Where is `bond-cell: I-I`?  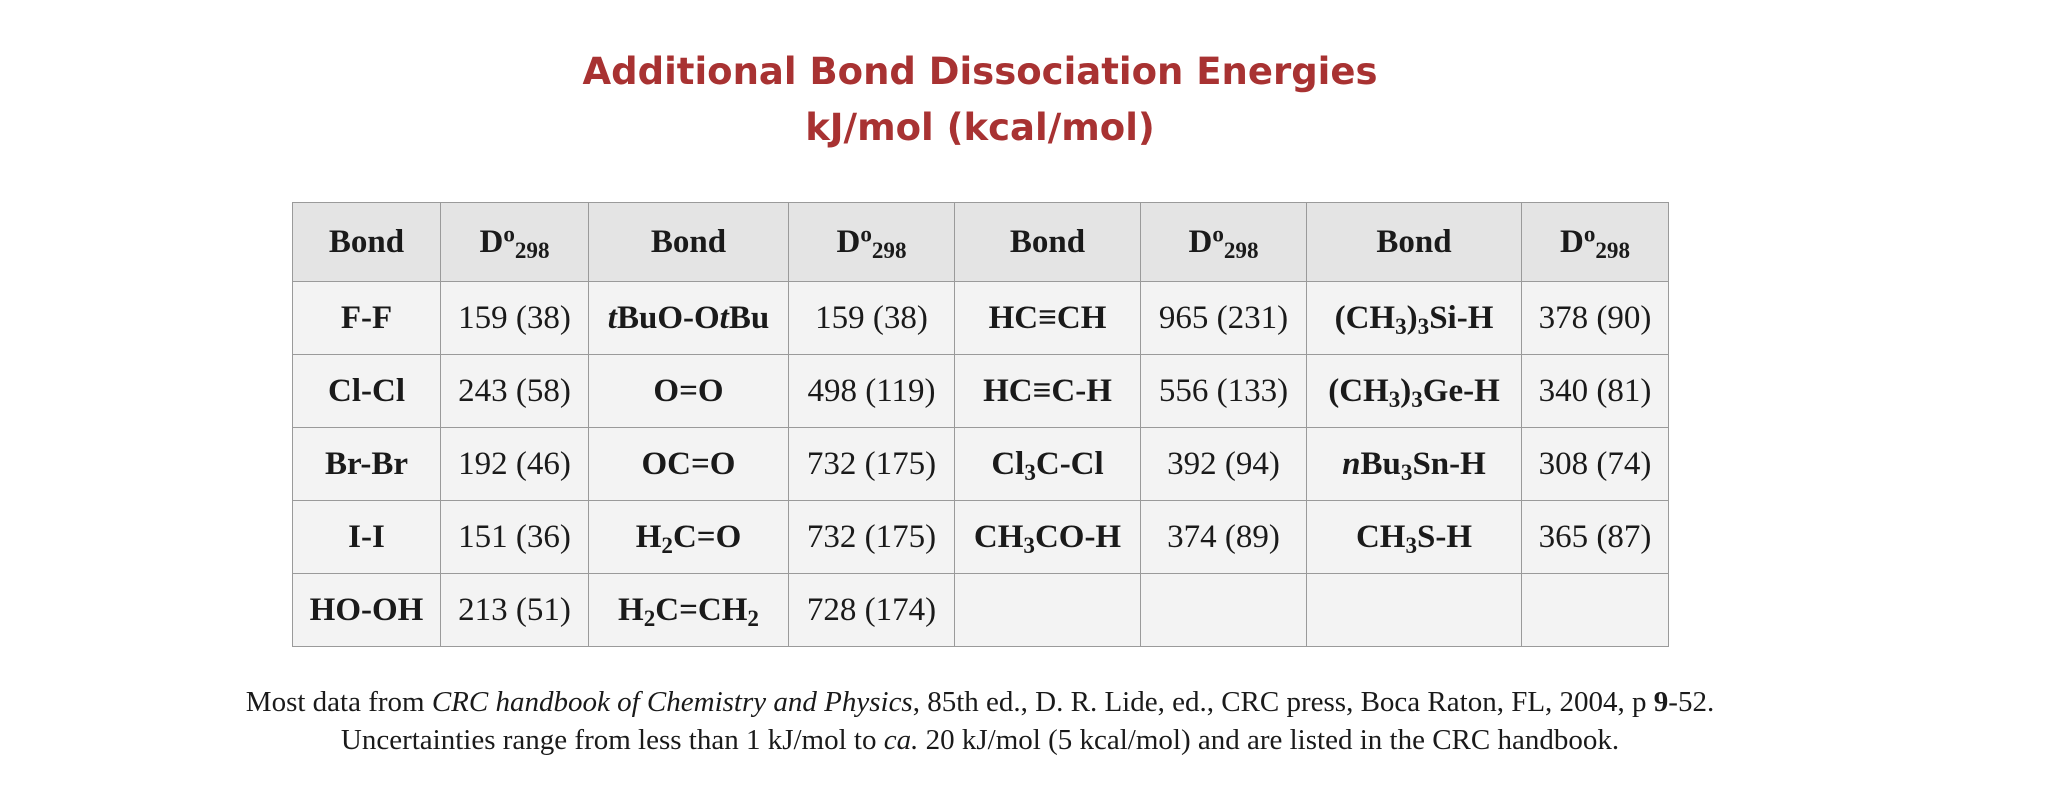
bond-cell: I-I is located at coordinates (366, 537).